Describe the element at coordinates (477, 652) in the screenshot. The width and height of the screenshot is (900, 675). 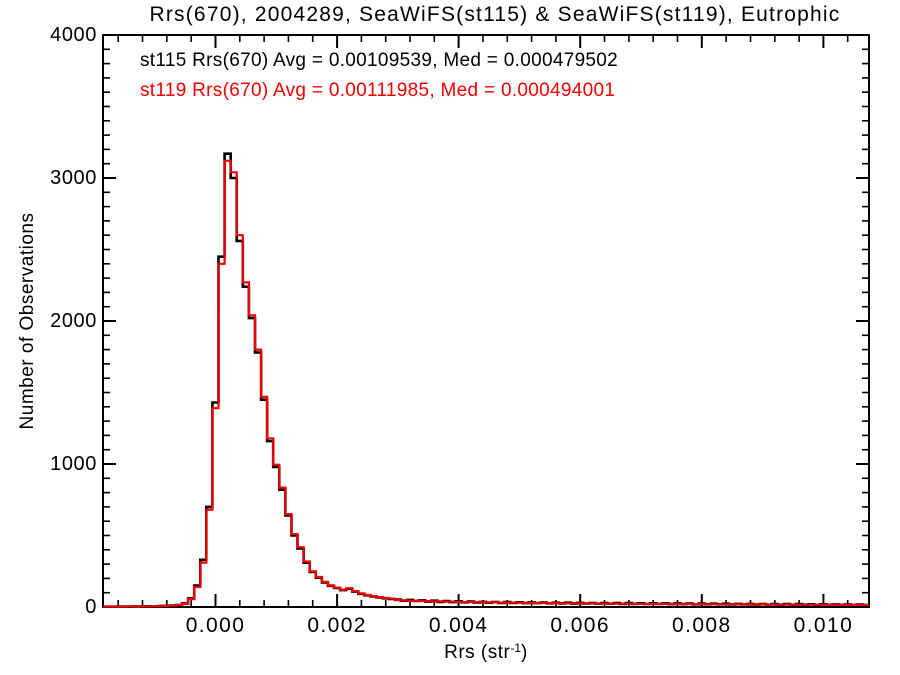
I see `x-axis-label-text: Rrs (str` at that location.